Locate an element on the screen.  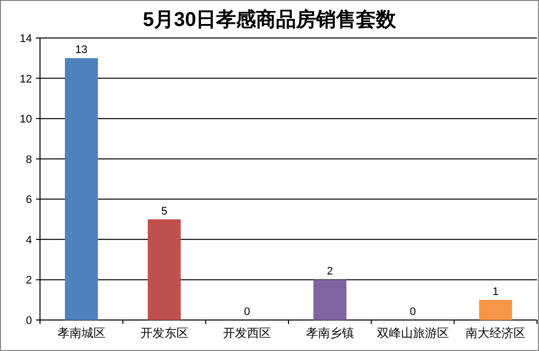
data-label: 13 is located at coordinates (81, 50).